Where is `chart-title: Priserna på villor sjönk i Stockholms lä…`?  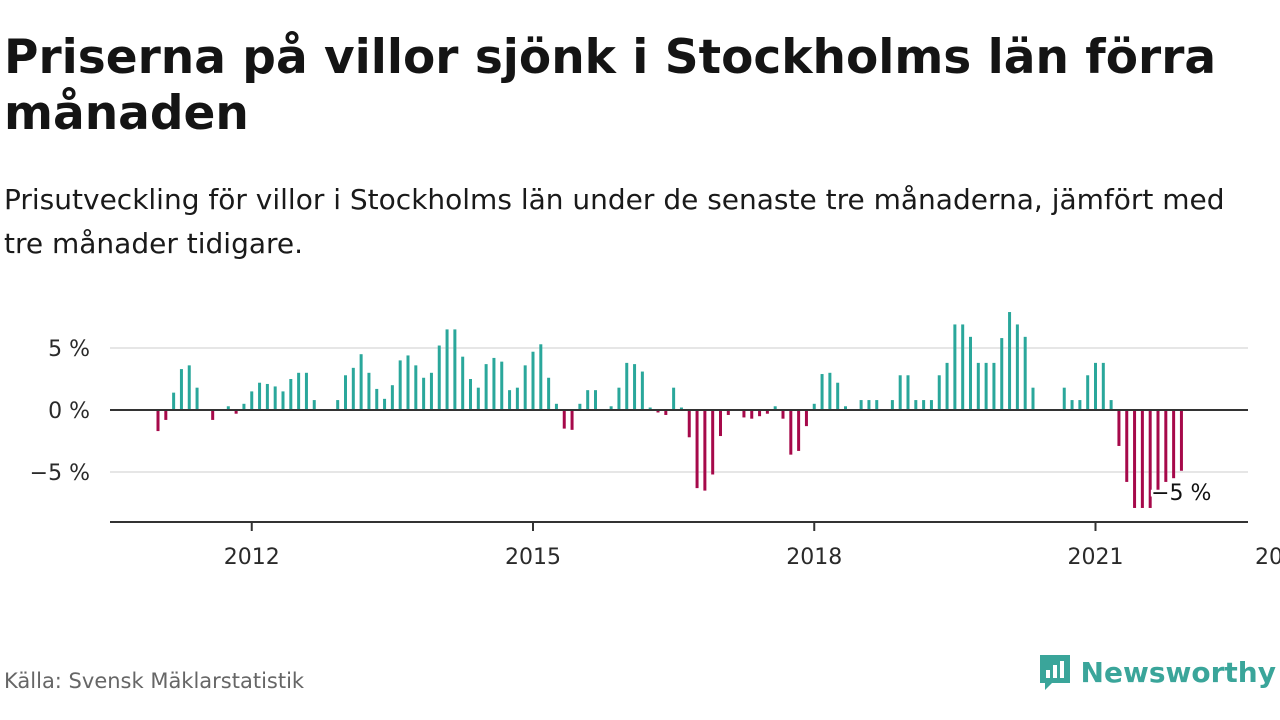 chart-title: Priserna på villor sjönk i Stockholms lä… is located at coordinates (610, 85).